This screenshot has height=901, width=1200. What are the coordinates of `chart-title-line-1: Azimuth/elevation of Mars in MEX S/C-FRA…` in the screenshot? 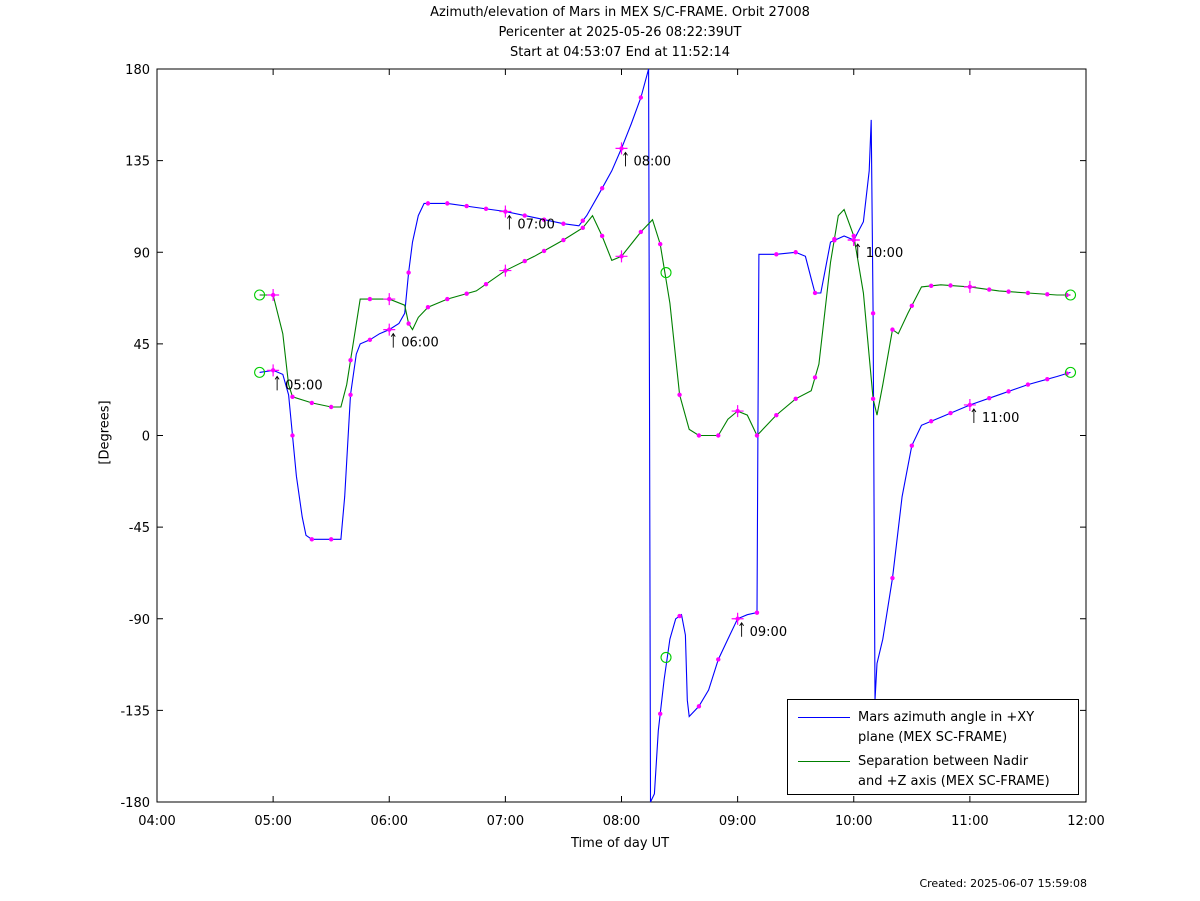 It's located at (620, 12).